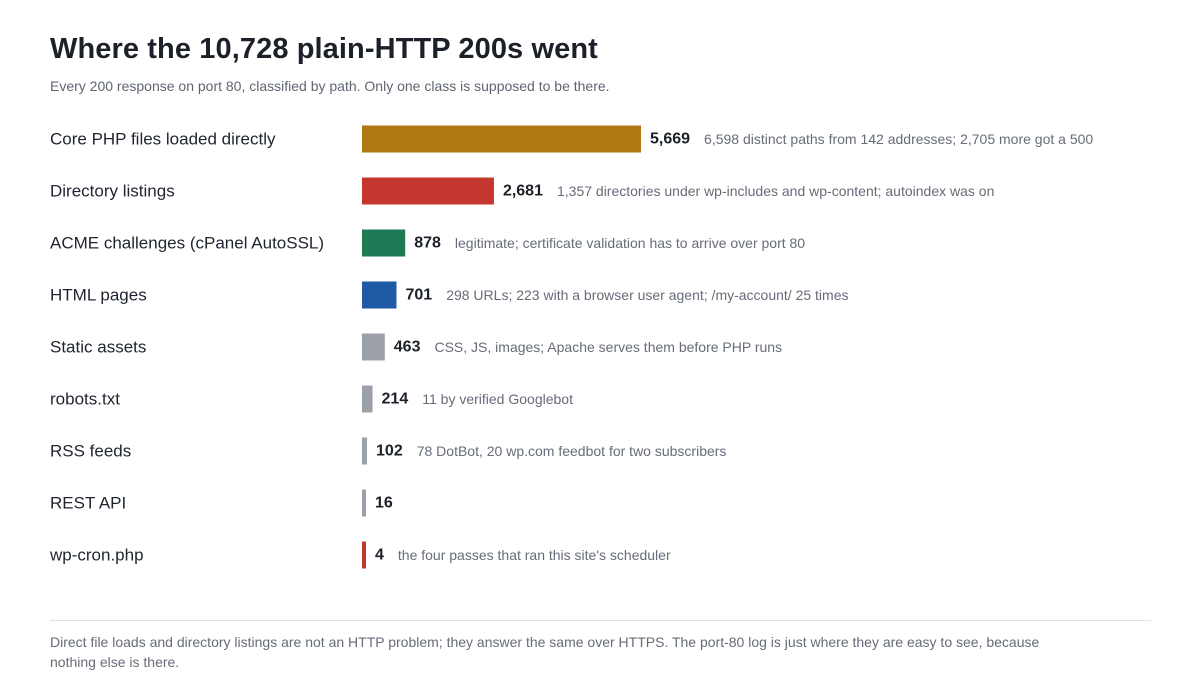 The height and width of the screenshot is (700, 1200). What do you see at coordinates (88, 503) in the screenshot?
I see `category-label: REST API` at bounding box center [88, 503].